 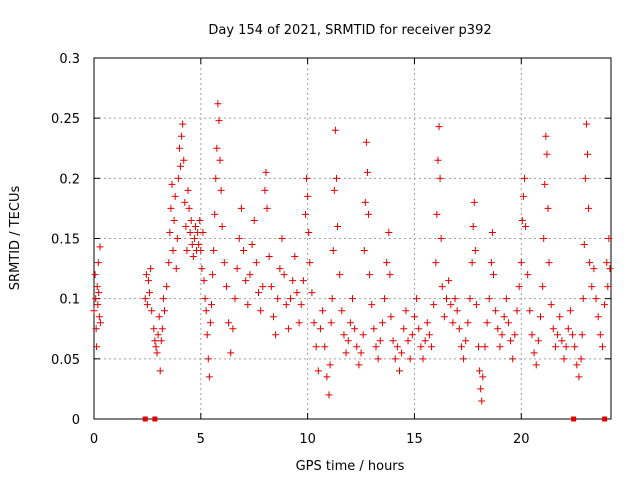 What do you see at coordinates (15, 238) in the screenshot?
I see `y-axis-label: SRMTID / TECUs` at bounding box center [15, 238].